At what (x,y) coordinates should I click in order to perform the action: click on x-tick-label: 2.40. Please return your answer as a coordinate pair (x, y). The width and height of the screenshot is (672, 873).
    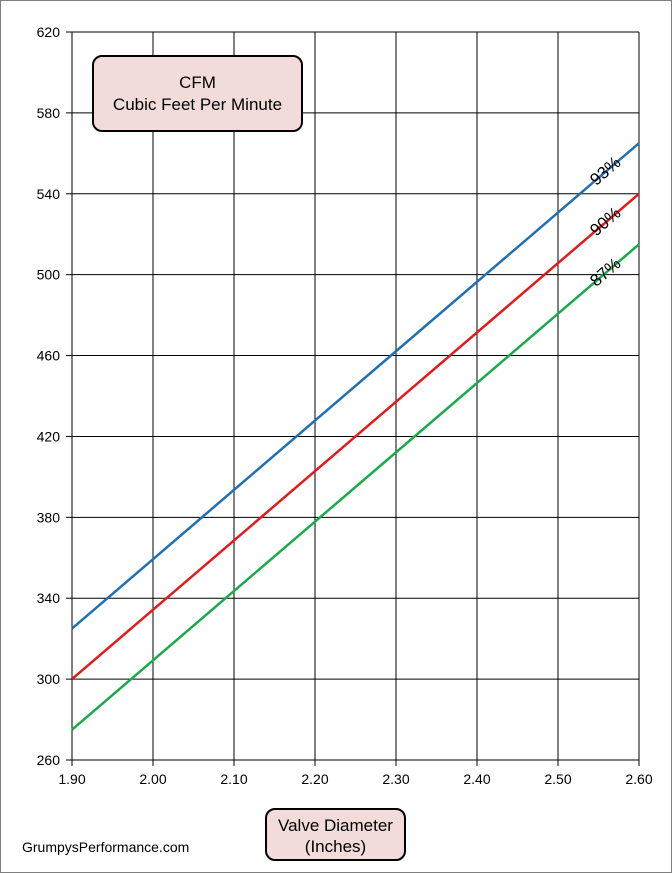
    Looking at the image, I should click on (476, 779).